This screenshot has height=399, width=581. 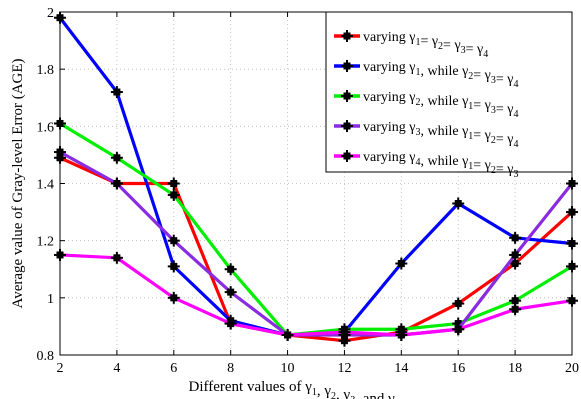 I want to click on x-tick-label: 10, so click(x=288, y=368).